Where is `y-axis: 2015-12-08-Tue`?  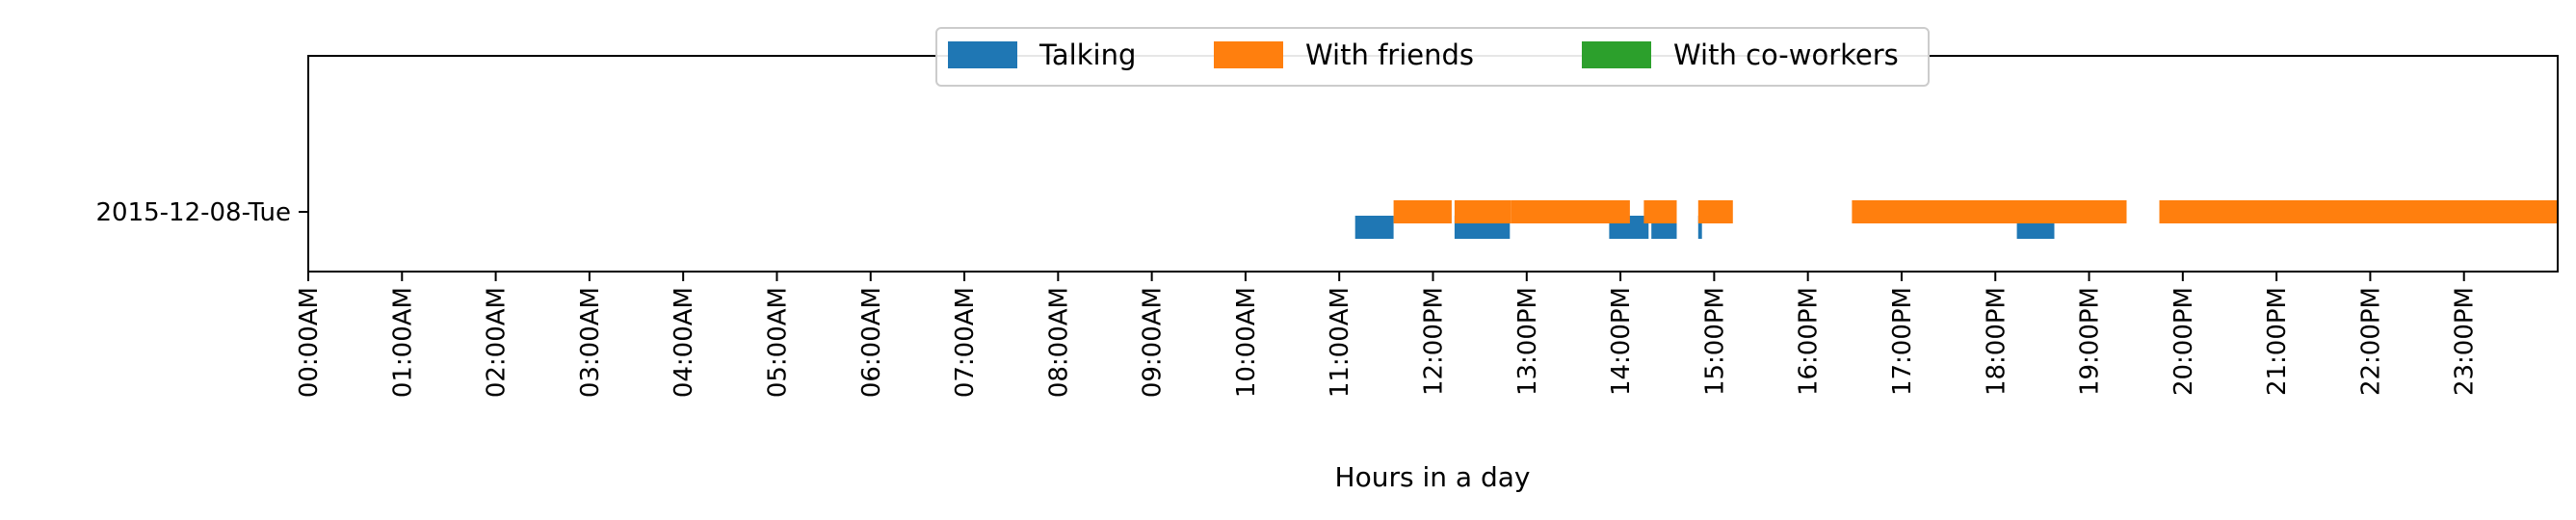 y-axis: 2015-12-08-Tue is located at coordinates (201, 212).